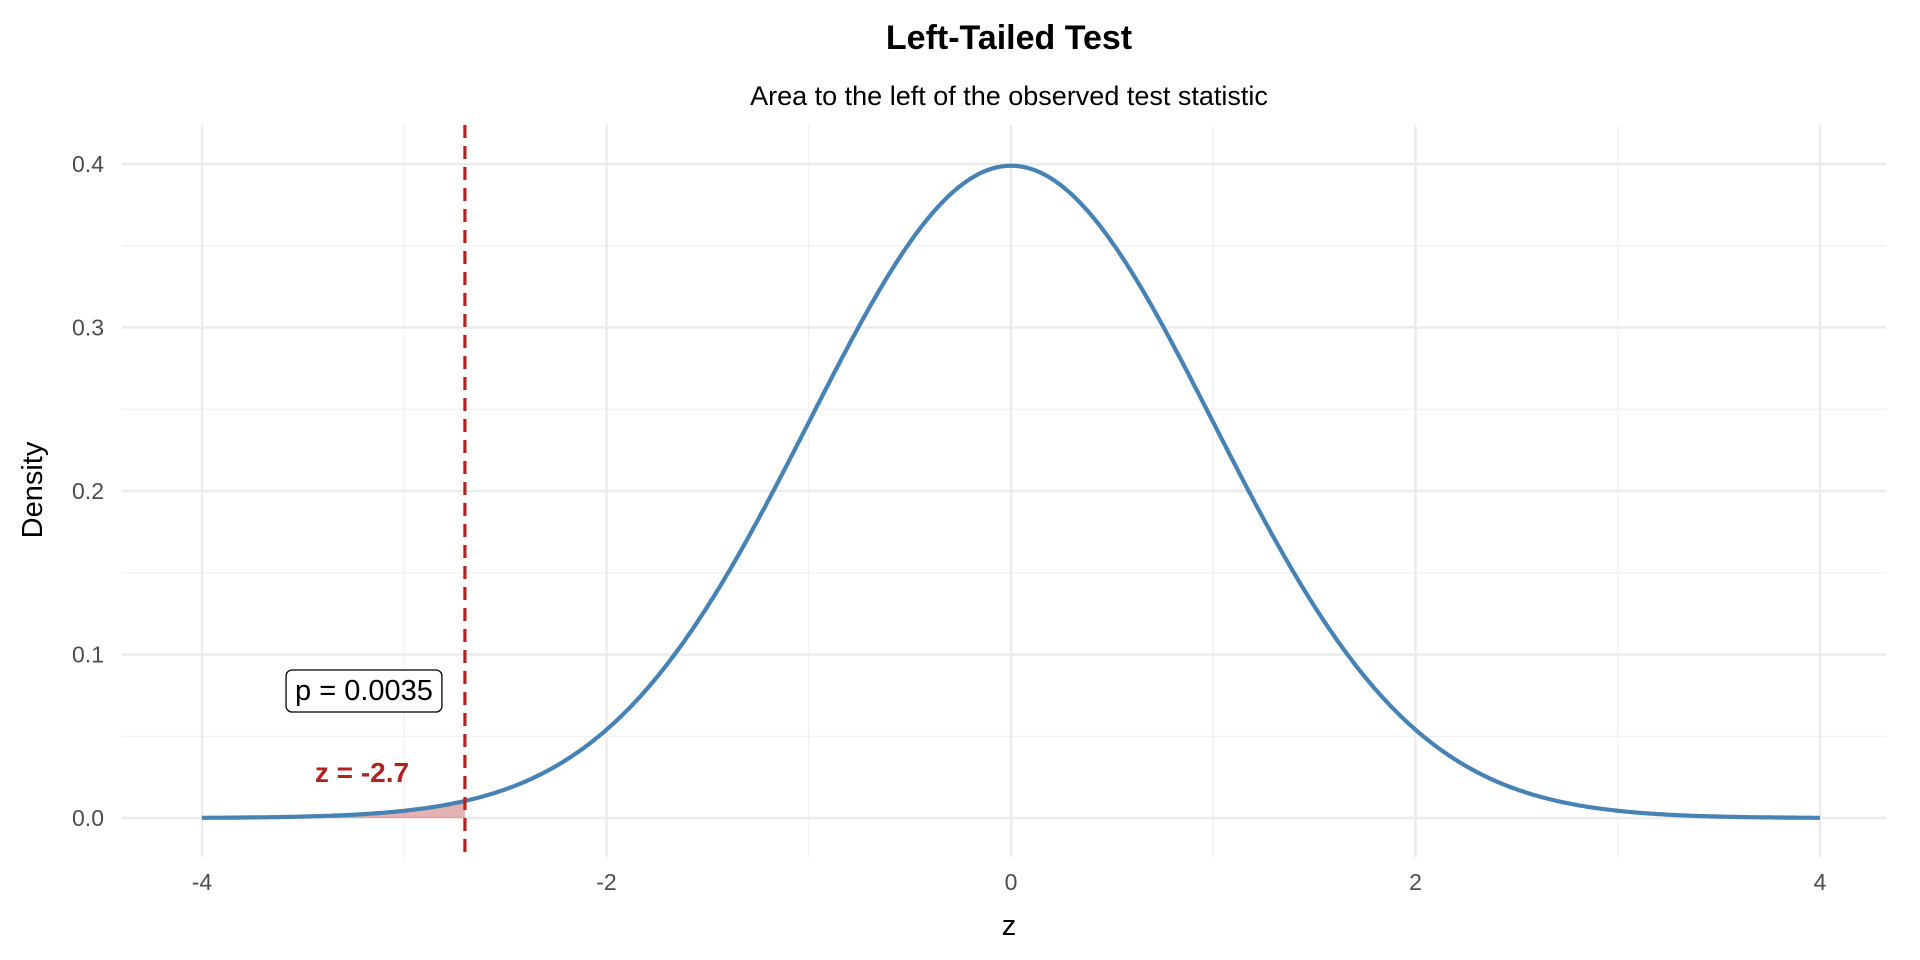  What do you see at coordinates (88, 818) in the screenshot?
I see `y-tick-label: 0.0` at bounding box center [88, 818].